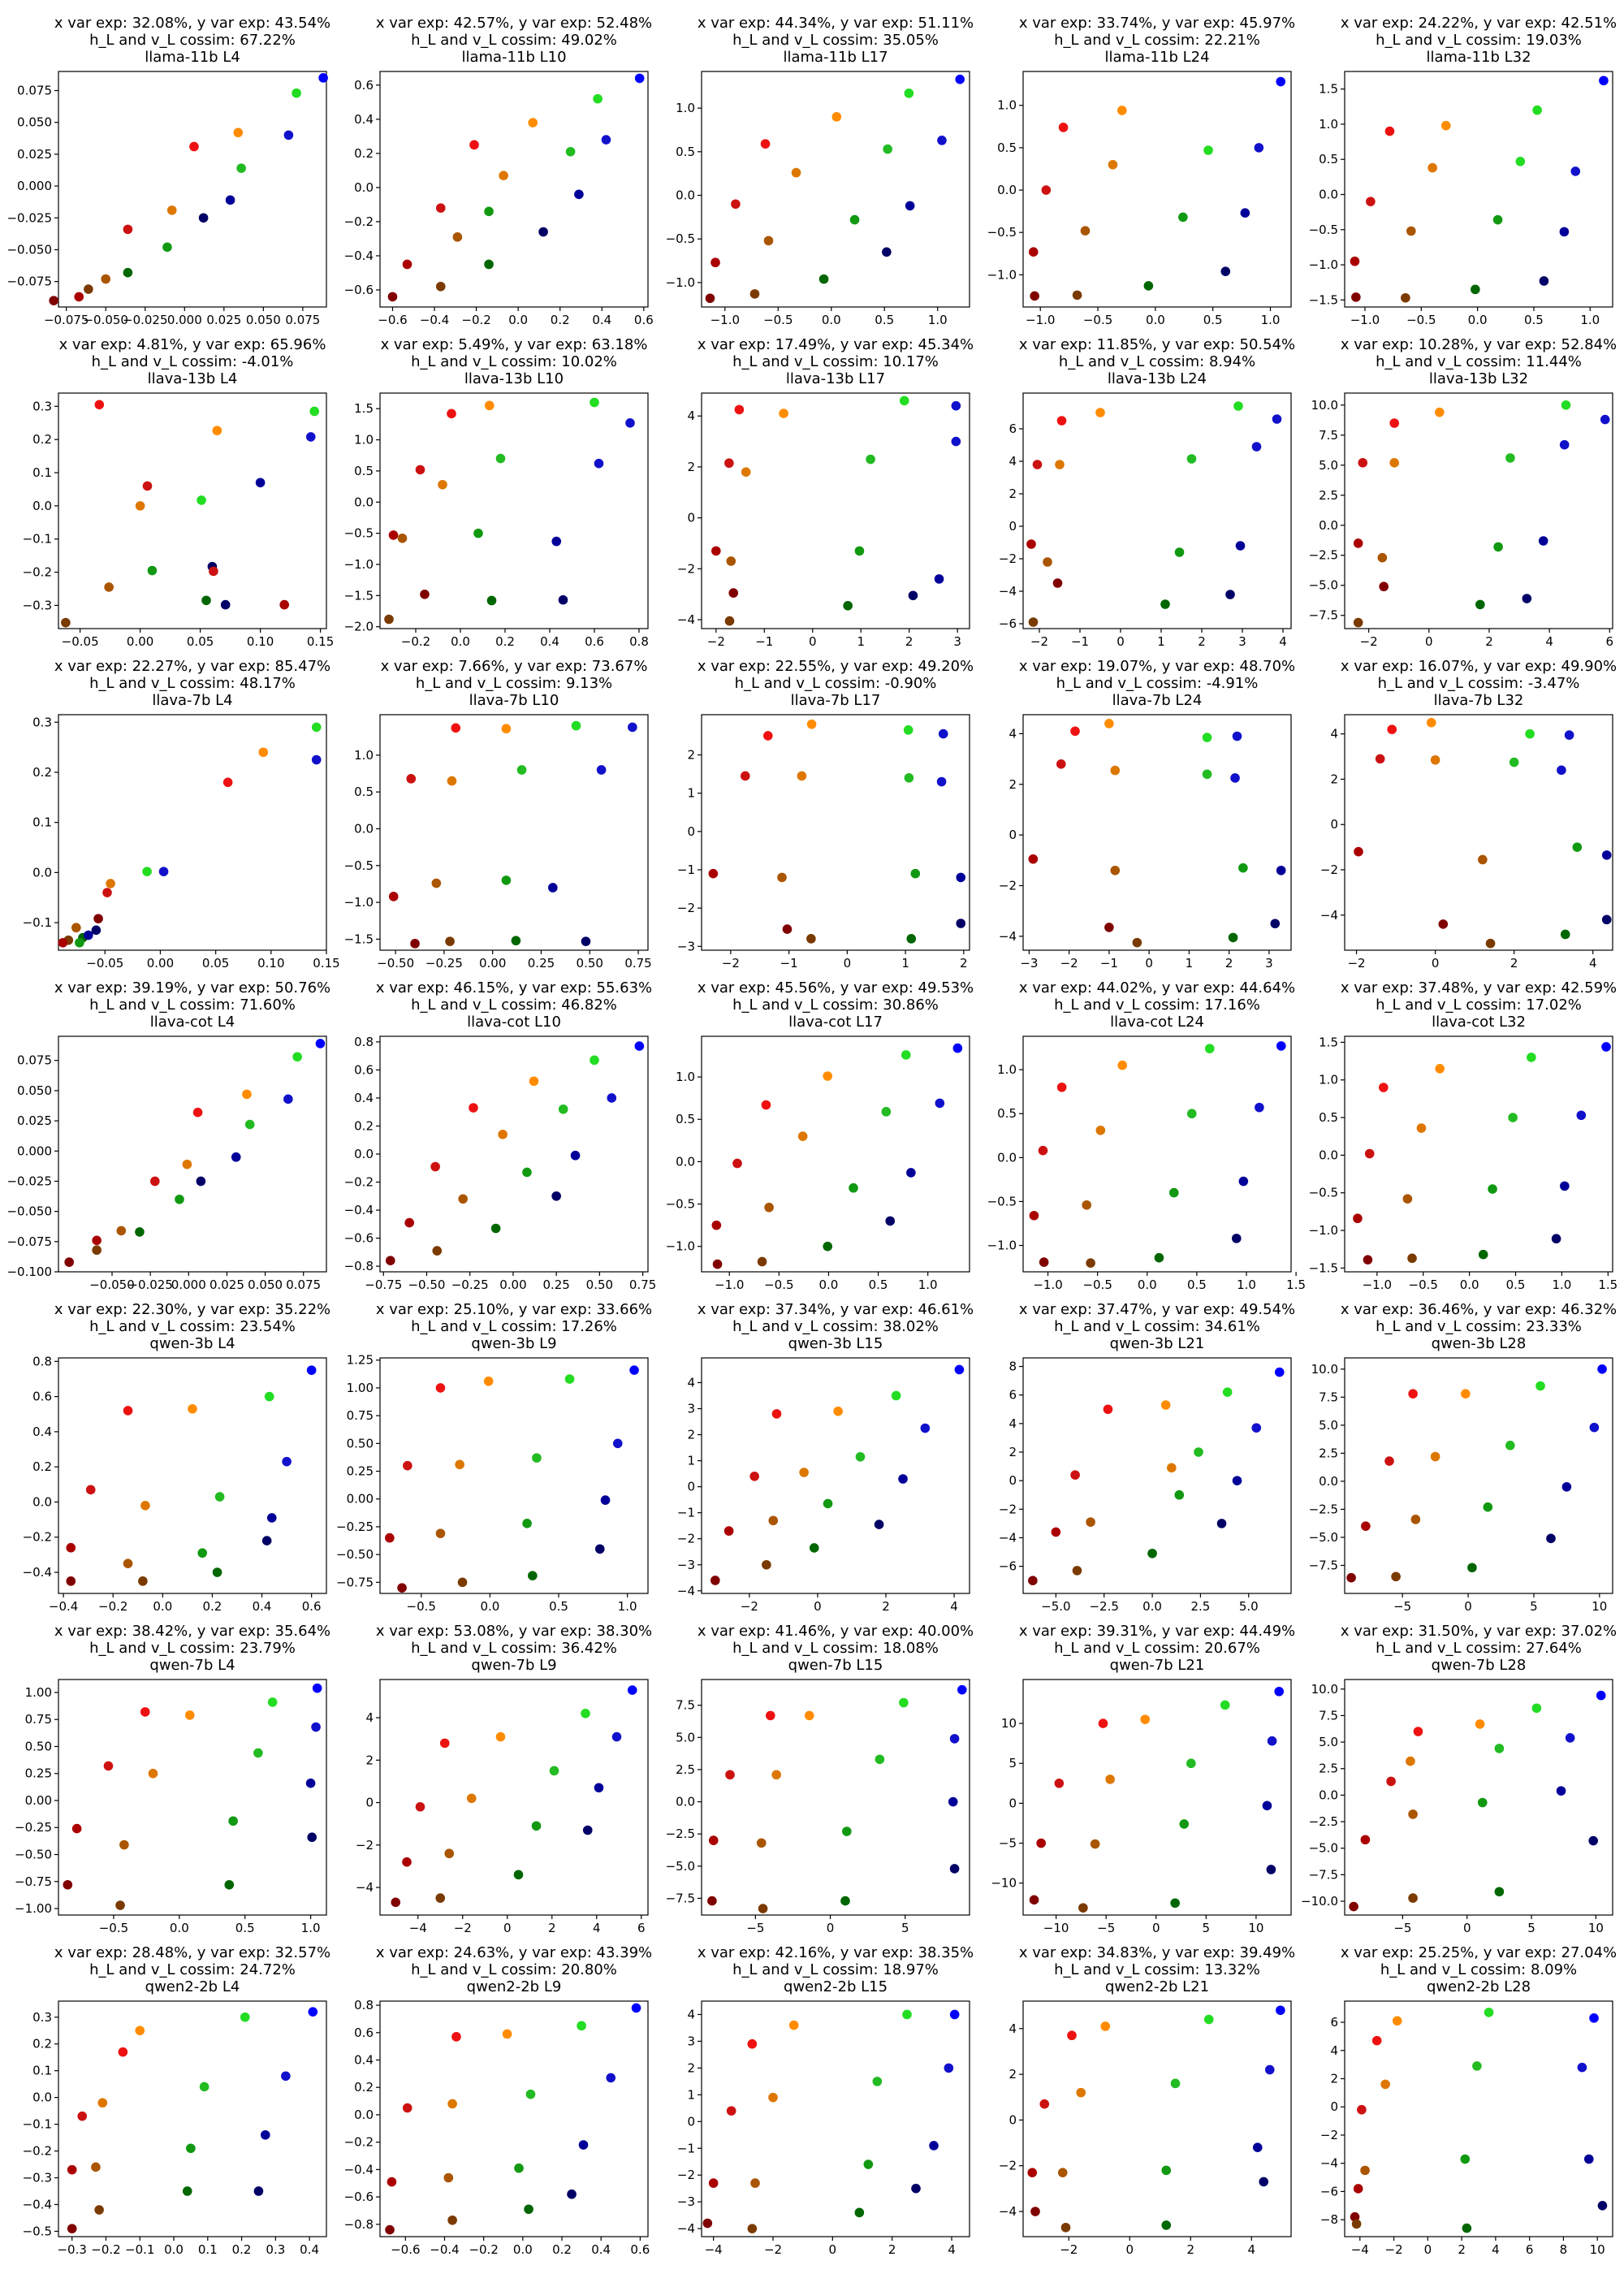  What do you see at coordinates (1479, 1987) in the screenshot?
I see `panel-title-line: qwen2-2b L28` at bounding box center [1479, 1987].